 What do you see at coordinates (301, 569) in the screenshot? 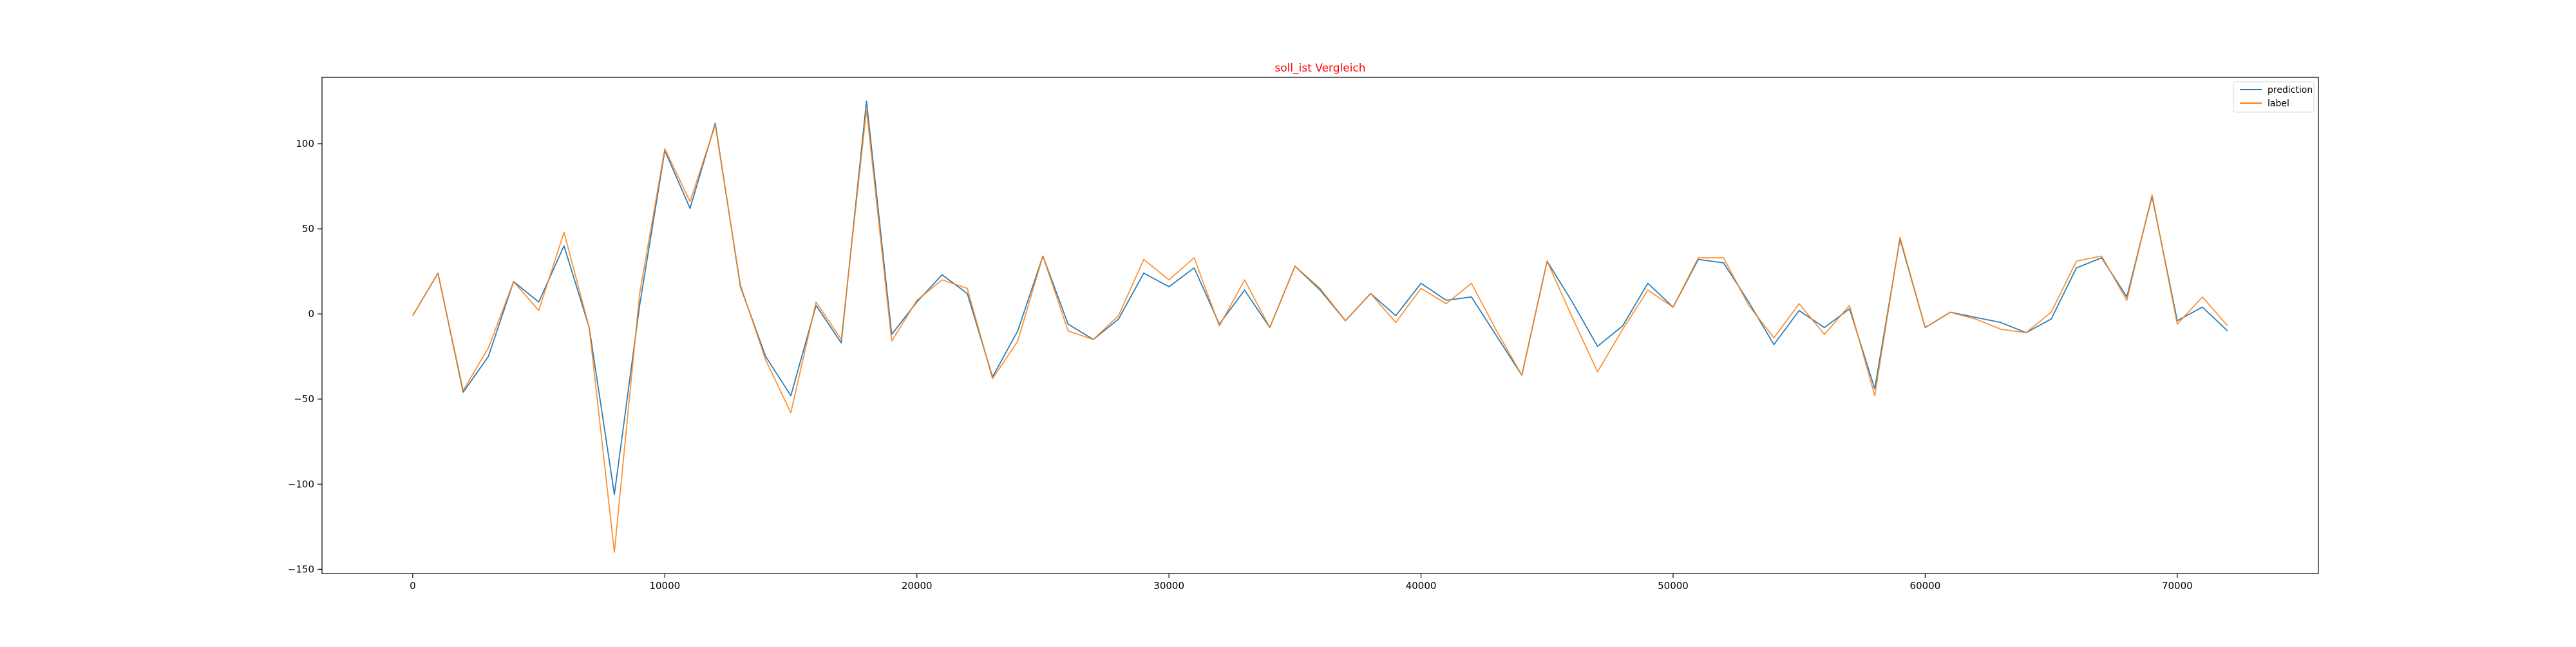
I see `y-tick-label: −150` at bounding box center [301, 569].